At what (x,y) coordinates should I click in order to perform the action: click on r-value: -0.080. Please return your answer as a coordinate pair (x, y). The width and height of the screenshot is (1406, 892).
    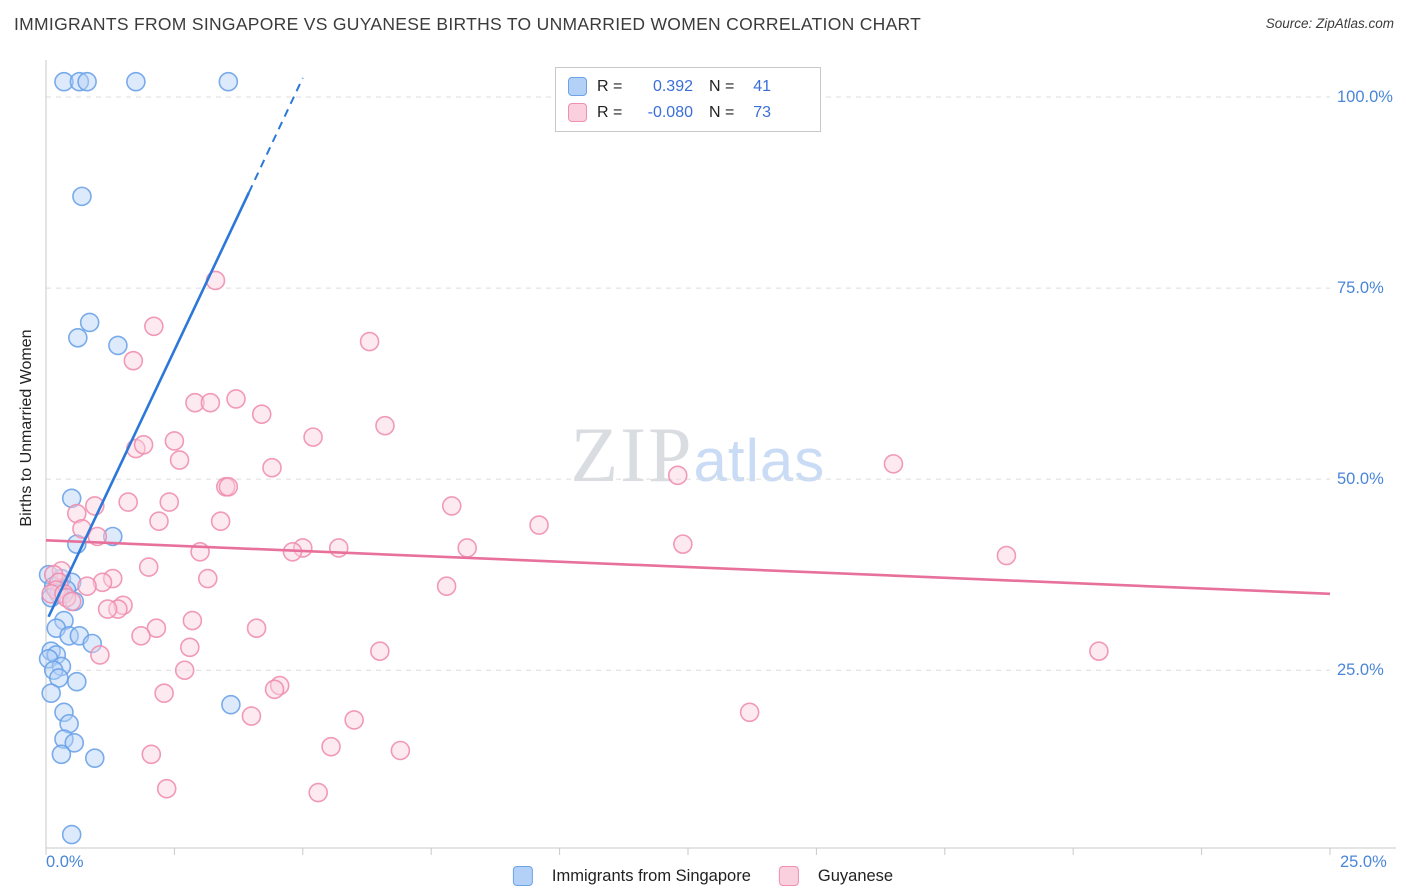
    Looking at the image, I should click on (670, 112).